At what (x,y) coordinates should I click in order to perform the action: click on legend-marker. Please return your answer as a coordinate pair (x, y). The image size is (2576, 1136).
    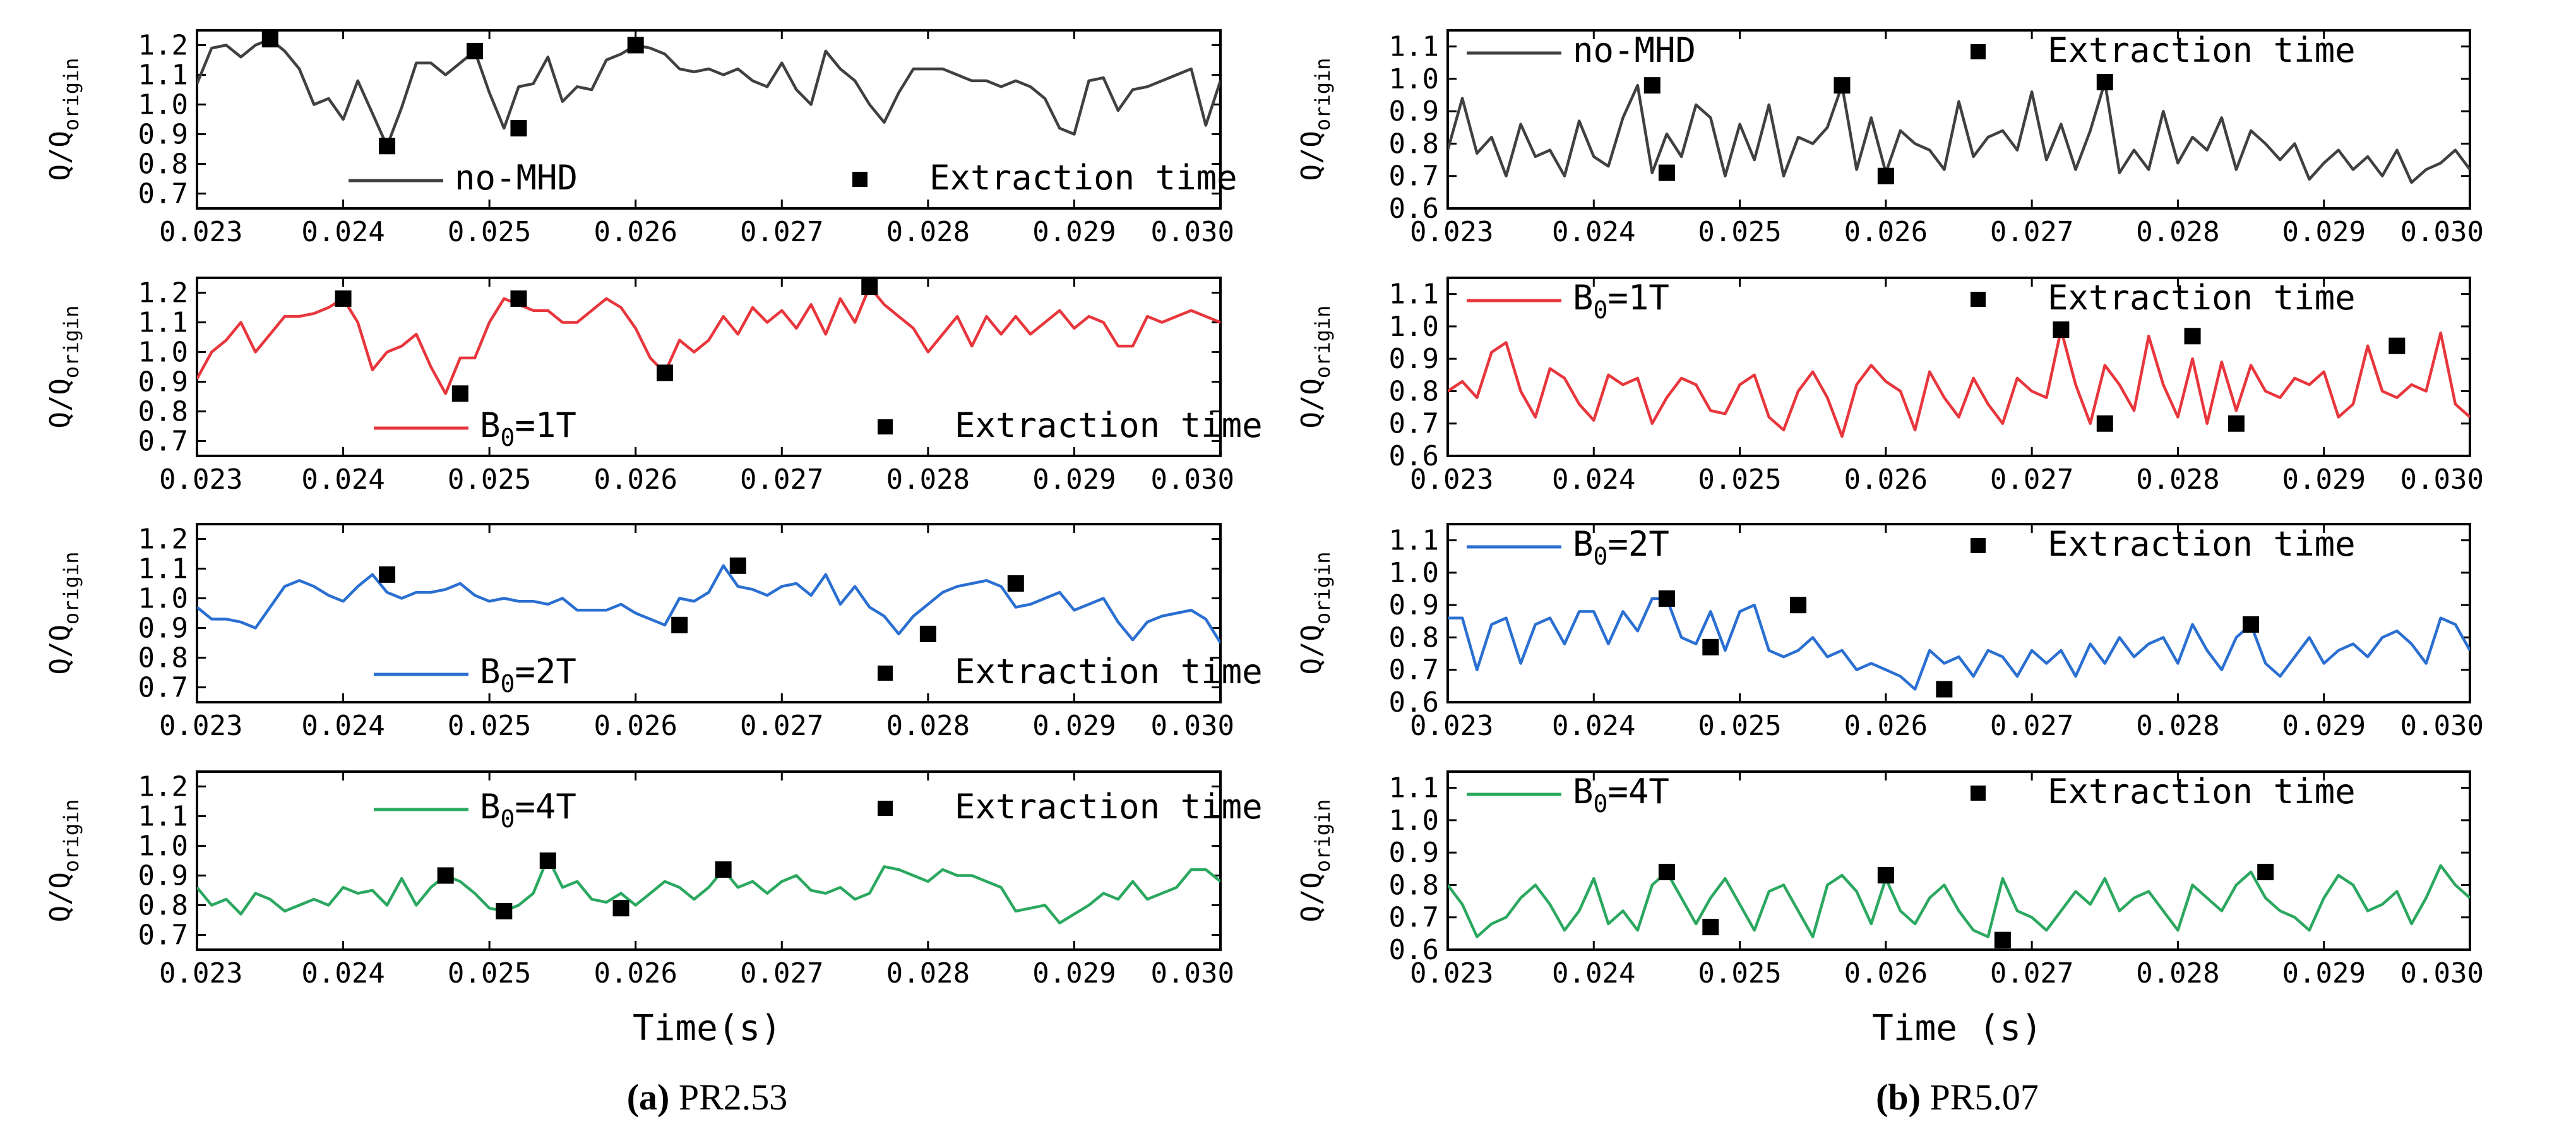
    Looking at the image, I should click on (1978, 51).